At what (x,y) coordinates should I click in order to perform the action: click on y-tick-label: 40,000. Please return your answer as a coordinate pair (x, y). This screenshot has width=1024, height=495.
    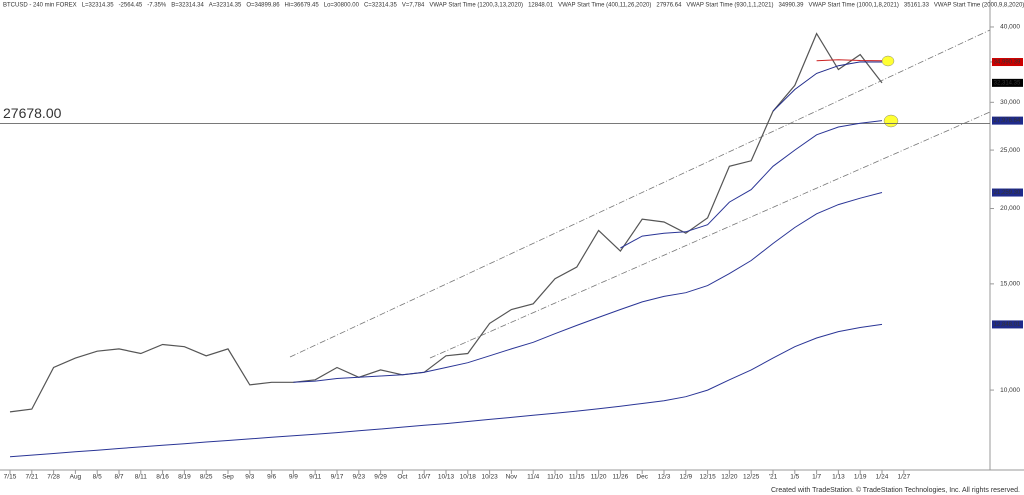
    Looking at the image, I should click on (1010, 27).